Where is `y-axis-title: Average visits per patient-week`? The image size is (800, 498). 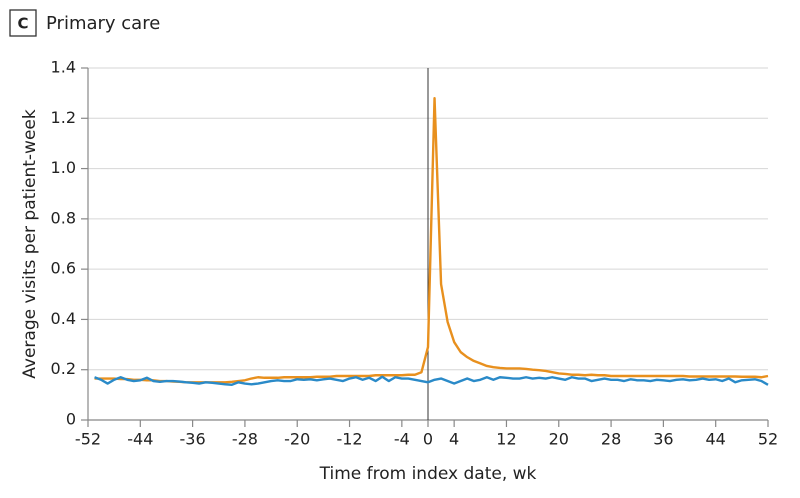 y-axis-title: Average visits per patient-week is located at coordinates (30, 244).